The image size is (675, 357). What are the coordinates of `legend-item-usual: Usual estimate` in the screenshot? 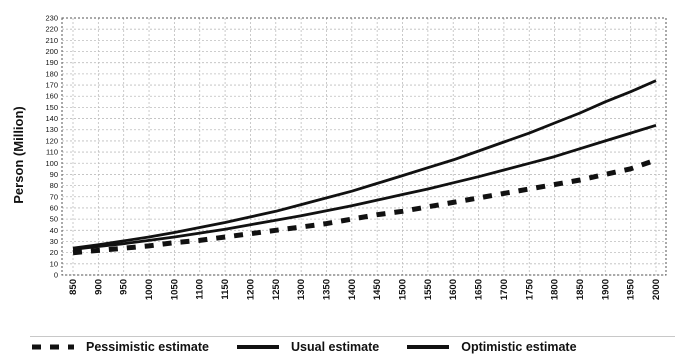 It's located at (307, 347).